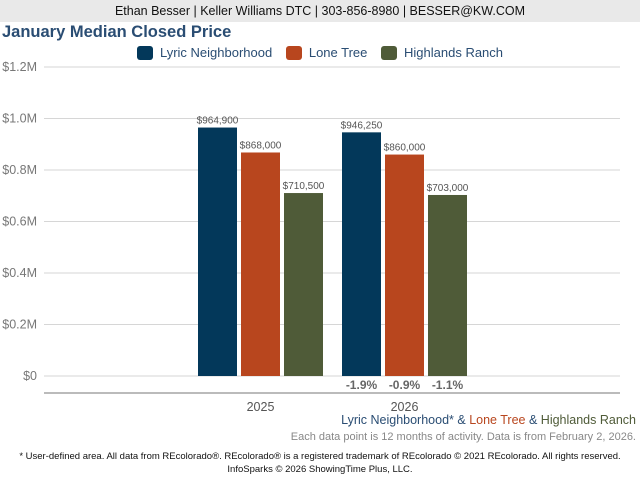 The image size is (640, 480). I want to click on legend-label: Lyric Neighborhood, so click(216, 52).